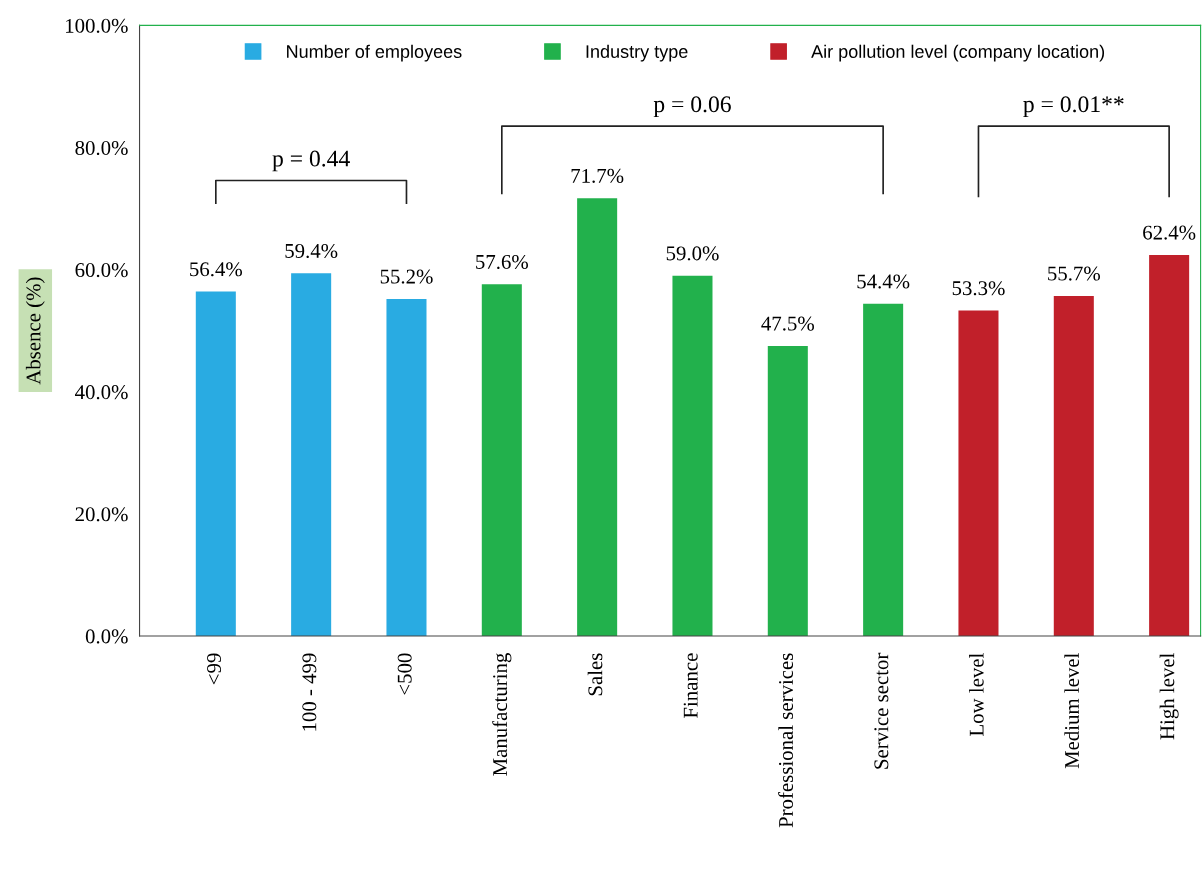 The image size is (1203, 876). What do you see at coordinates (311, 251) in the screenshot?
I see `data-label: 59.4%` at bounding box center [311, 251].